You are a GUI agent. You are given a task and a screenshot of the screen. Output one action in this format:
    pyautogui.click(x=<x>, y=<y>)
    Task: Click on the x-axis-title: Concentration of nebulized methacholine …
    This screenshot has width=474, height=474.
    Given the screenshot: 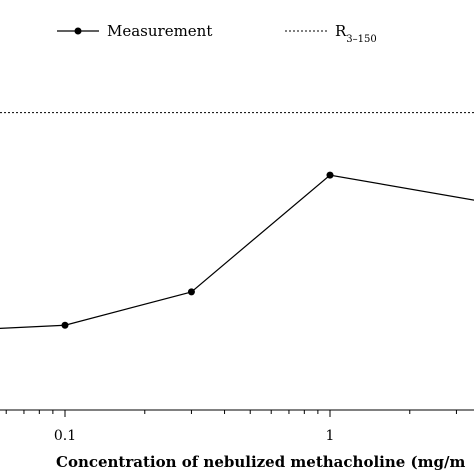 What is the action you would take?
    pyautogui.click(x=260, y=462)
    